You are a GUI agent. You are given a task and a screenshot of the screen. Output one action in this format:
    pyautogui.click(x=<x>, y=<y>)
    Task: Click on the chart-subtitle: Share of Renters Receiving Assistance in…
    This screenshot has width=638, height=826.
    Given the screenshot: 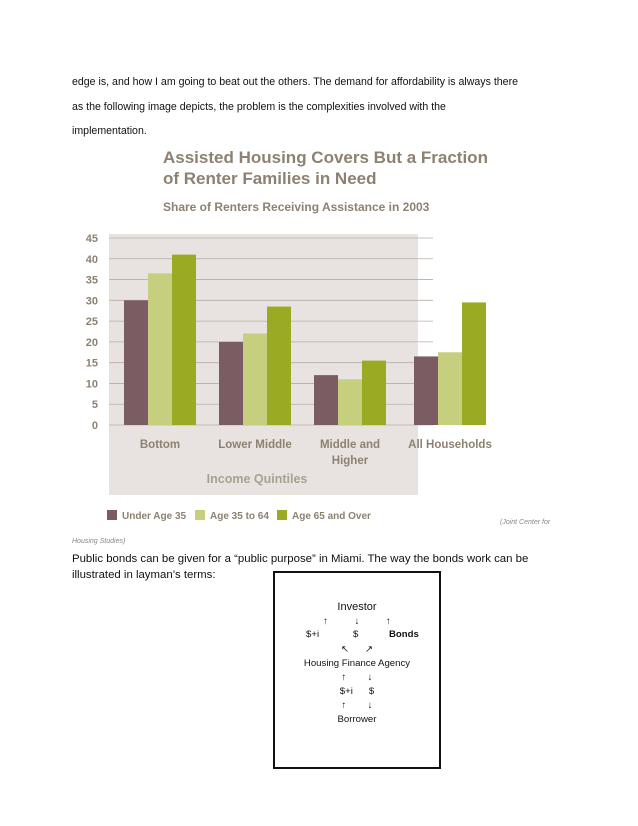 What is the action you would take?
    pyautogui.click(x=296, y=207)
    